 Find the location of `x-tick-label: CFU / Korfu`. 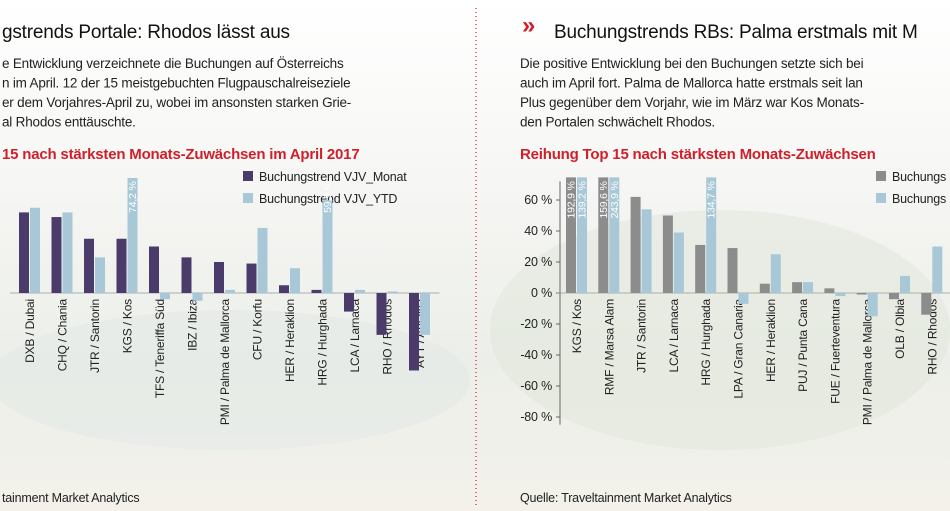

x-tick-label: CFU / Korfu is located at coordinates (258, 329).